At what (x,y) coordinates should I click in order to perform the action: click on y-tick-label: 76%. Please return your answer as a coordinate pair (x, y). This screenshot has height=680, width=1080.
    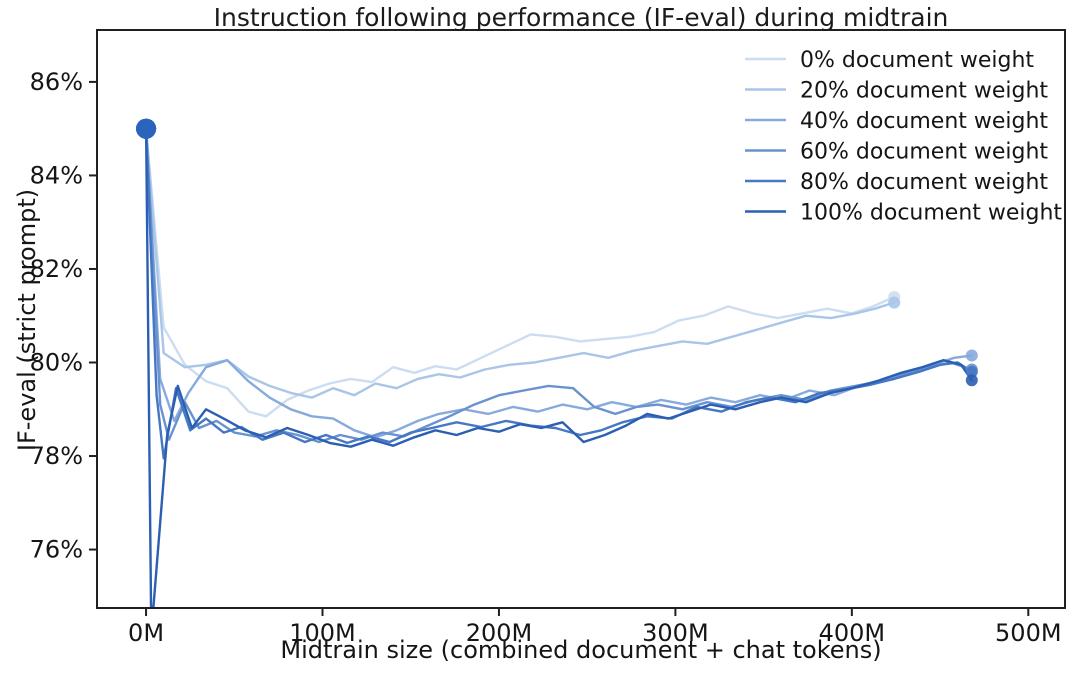
    Looking at the image, I should click on (56, 550).